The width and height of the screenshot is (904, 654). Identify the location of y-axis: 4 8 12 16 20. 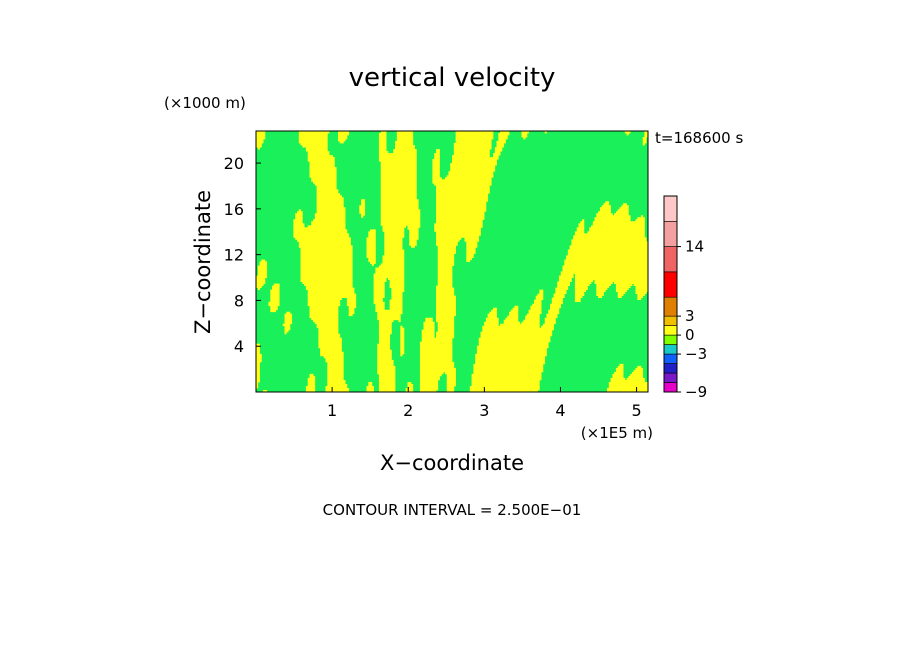
(242, 255).